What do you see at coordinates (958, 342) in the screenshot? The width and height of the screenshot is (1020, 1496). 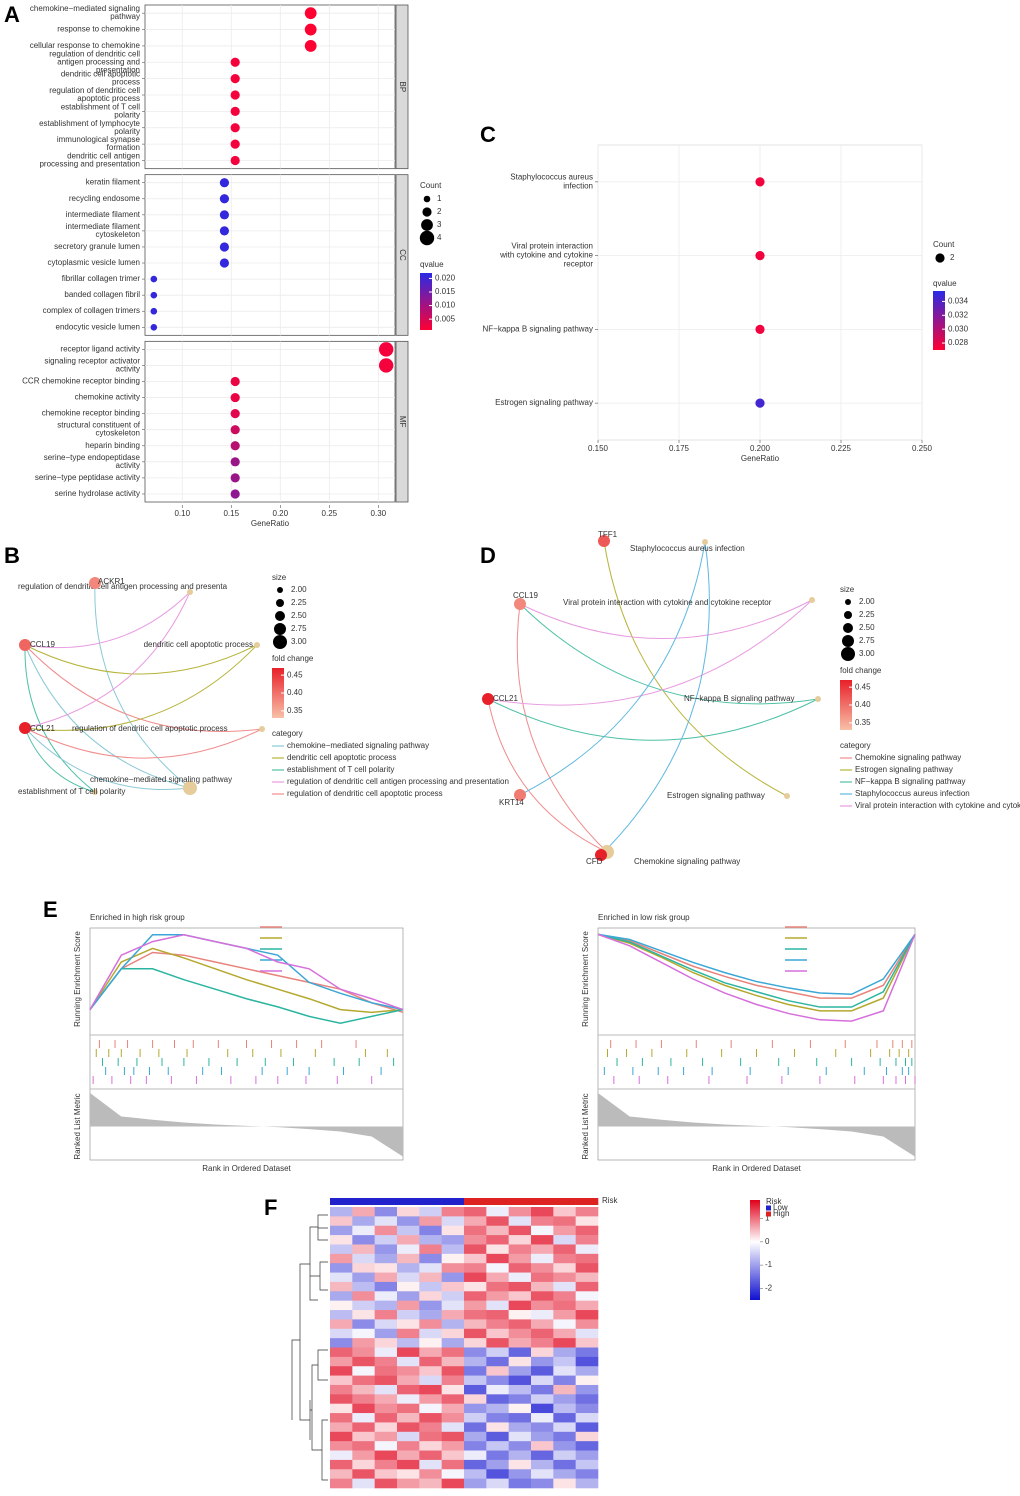 I see `color-bar-label: 0.028` at bounding box center [958, 342].